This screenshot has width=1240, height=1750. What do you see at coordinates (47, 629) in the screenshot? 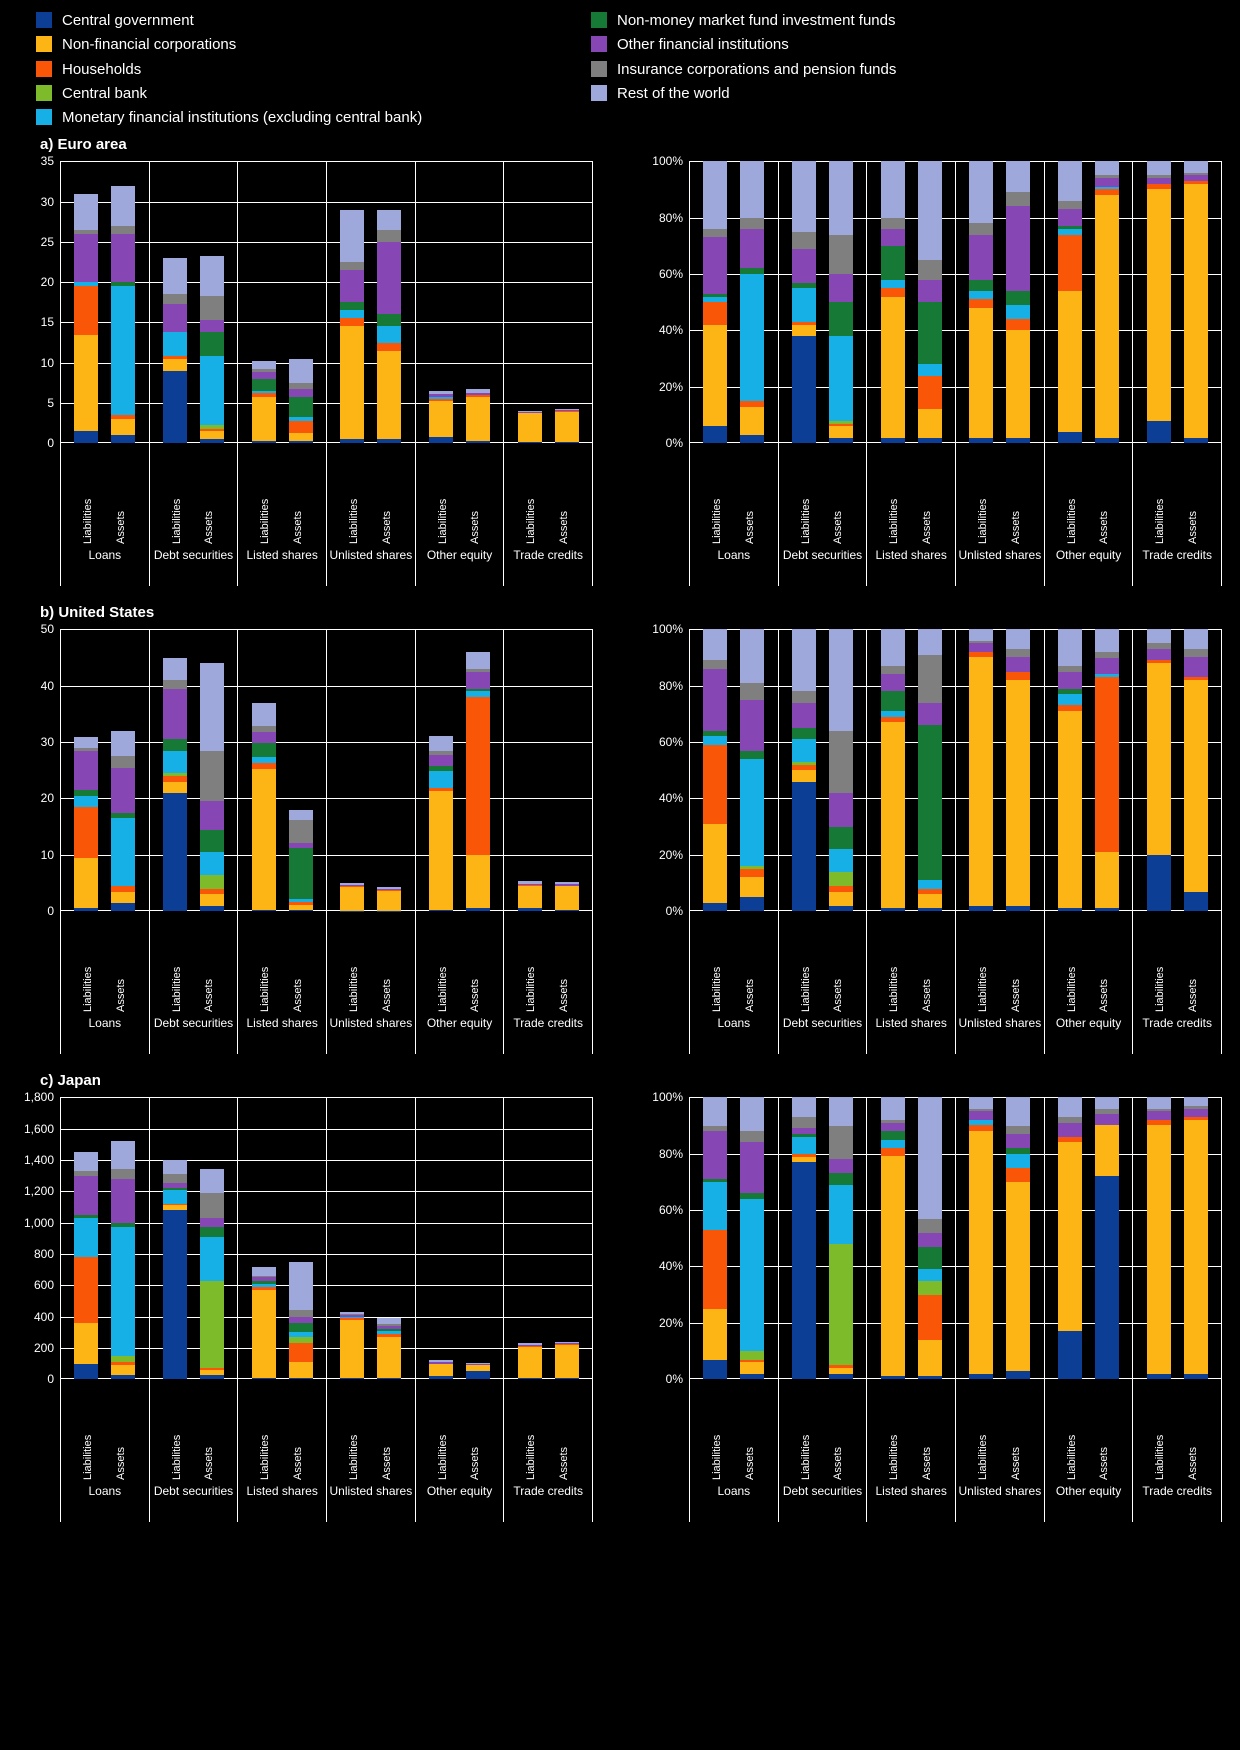
I see `y-tick-label: 50` at bounding box center [47, 629].